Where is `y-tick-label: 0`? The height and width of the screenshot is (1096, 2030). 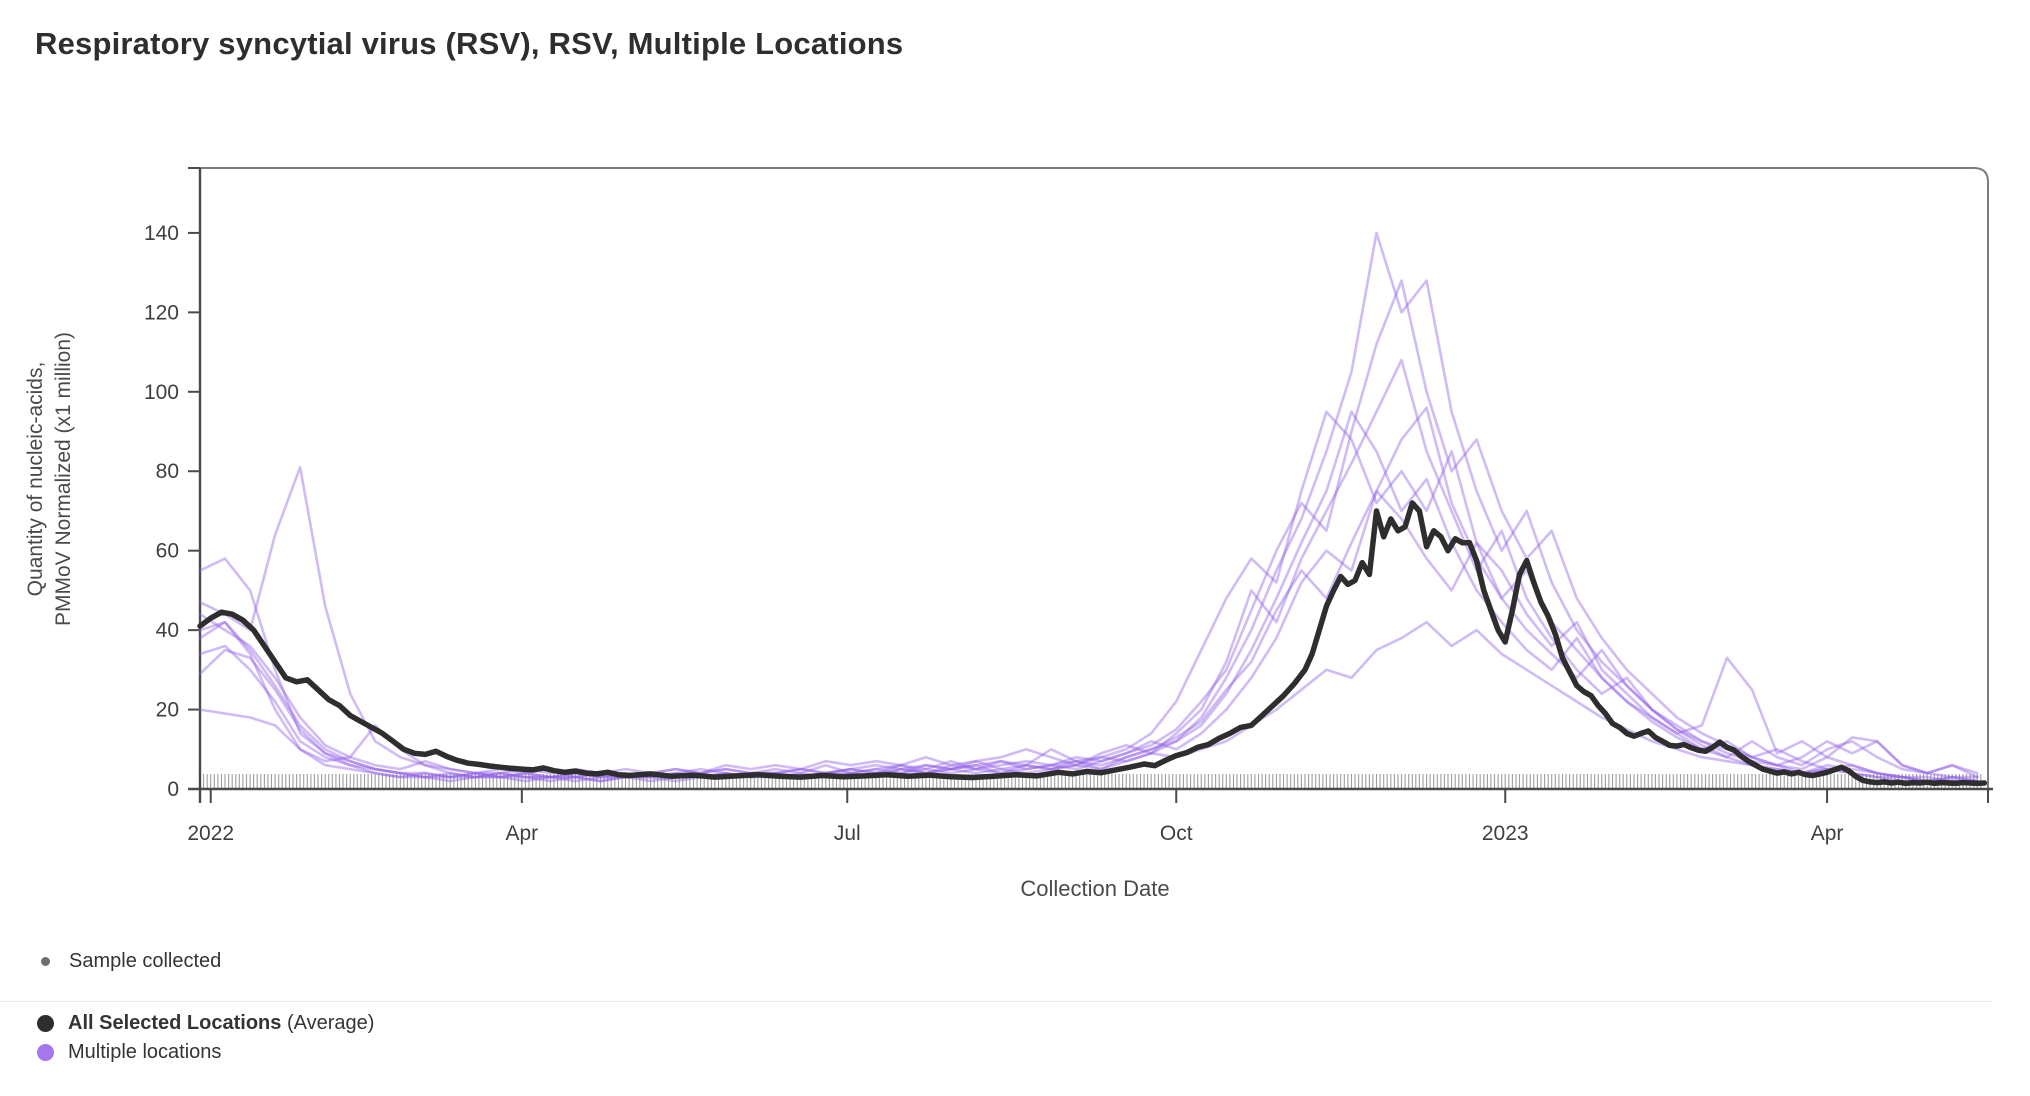
y-tick-label: 0 is located at coordinates (173, 789).